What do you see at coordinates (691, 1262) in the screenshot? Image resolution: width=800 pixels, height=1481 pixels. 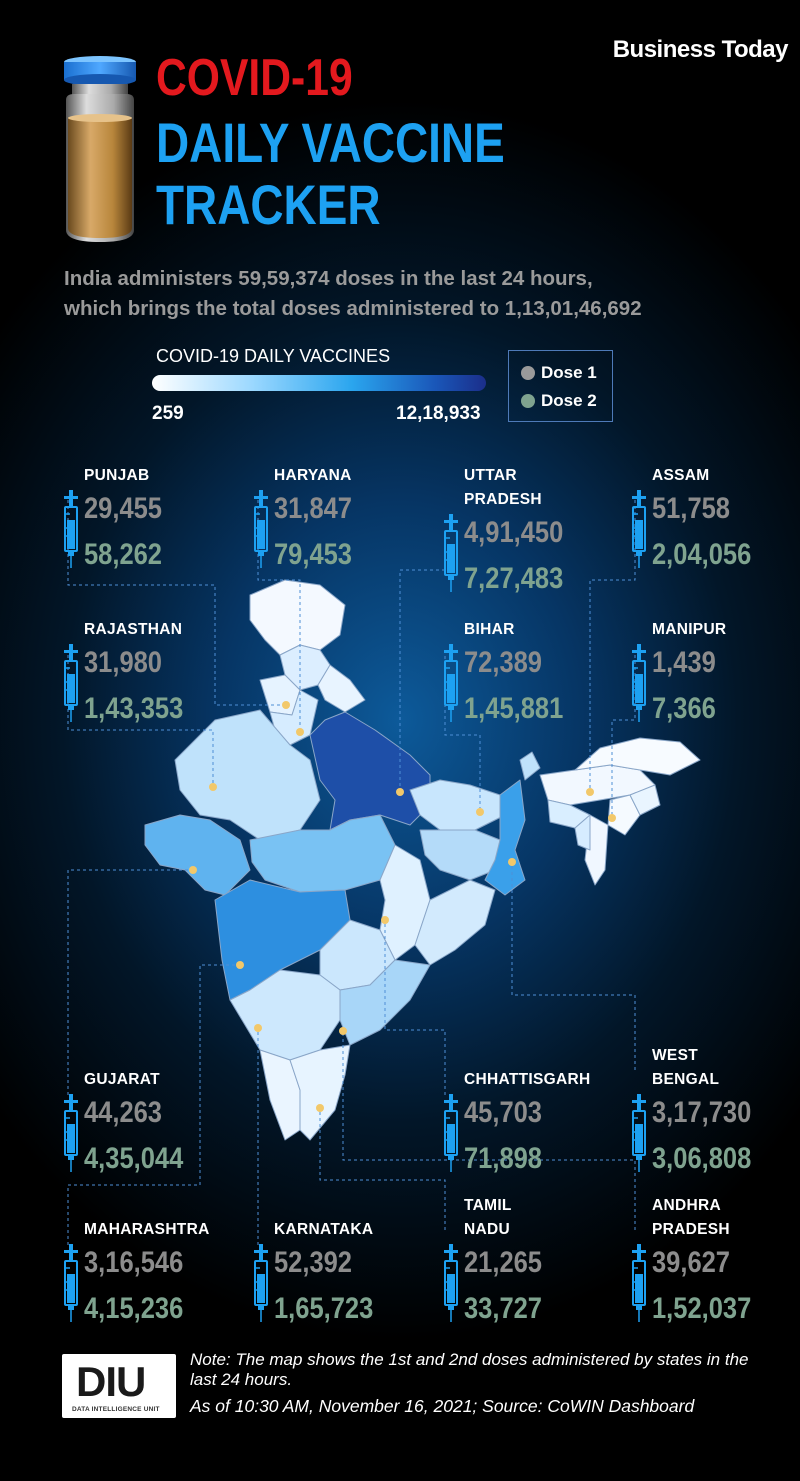 I see `state-dose1-value: 39,627` at bounding box center [691, 1262].